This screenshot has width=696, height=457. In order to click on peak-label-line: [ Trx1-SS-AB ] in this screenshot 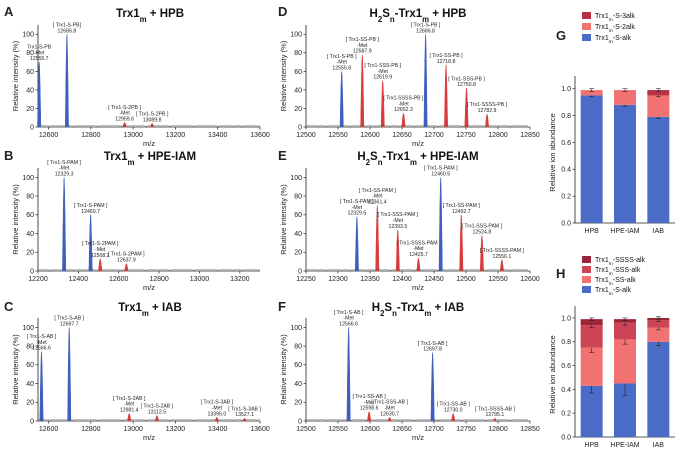, I will do `click(454, 405)`.